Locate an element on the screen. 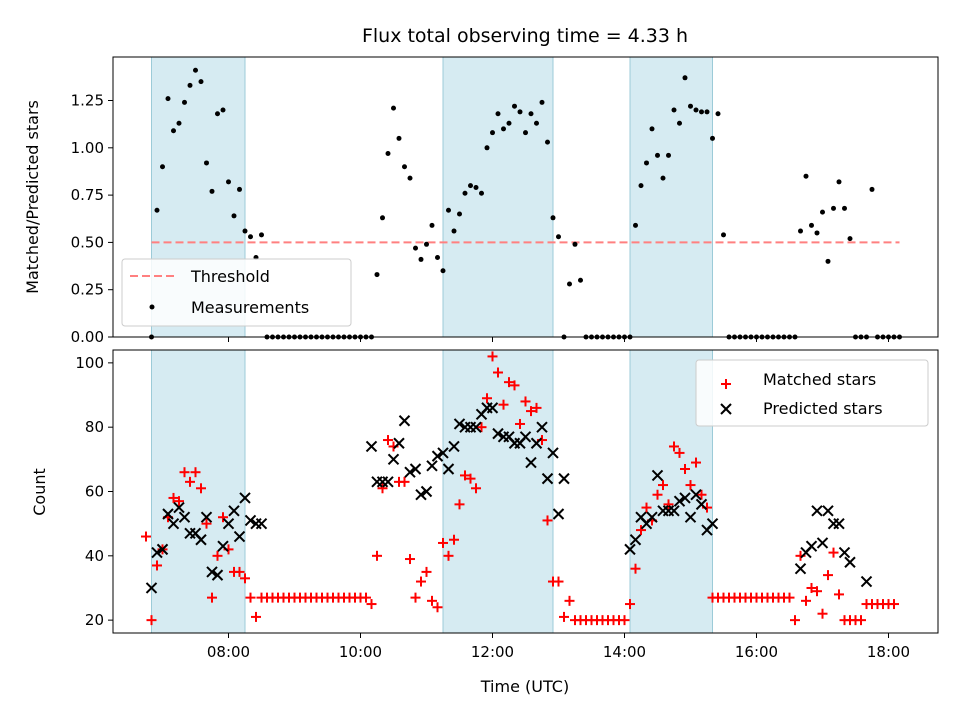  y-tick-label: 40 is located at coordinates (94, 556).